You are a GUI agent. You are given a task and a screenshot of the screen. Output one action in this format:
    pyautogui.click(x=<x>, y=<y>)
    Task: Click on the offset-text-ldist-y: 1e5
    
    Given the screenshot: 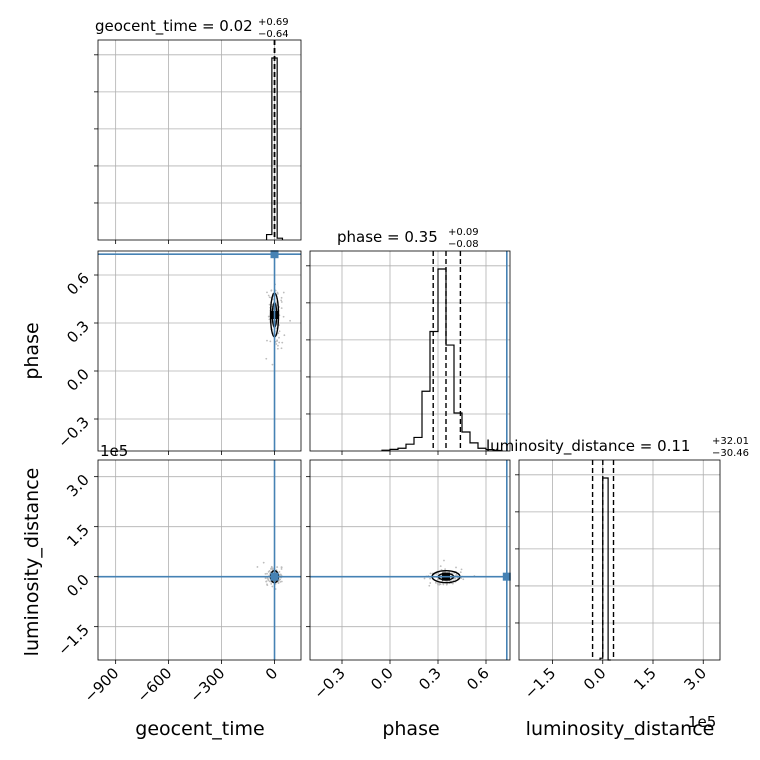 What is the action you would take?
    pyautogui.click(x=114, y=451)
    